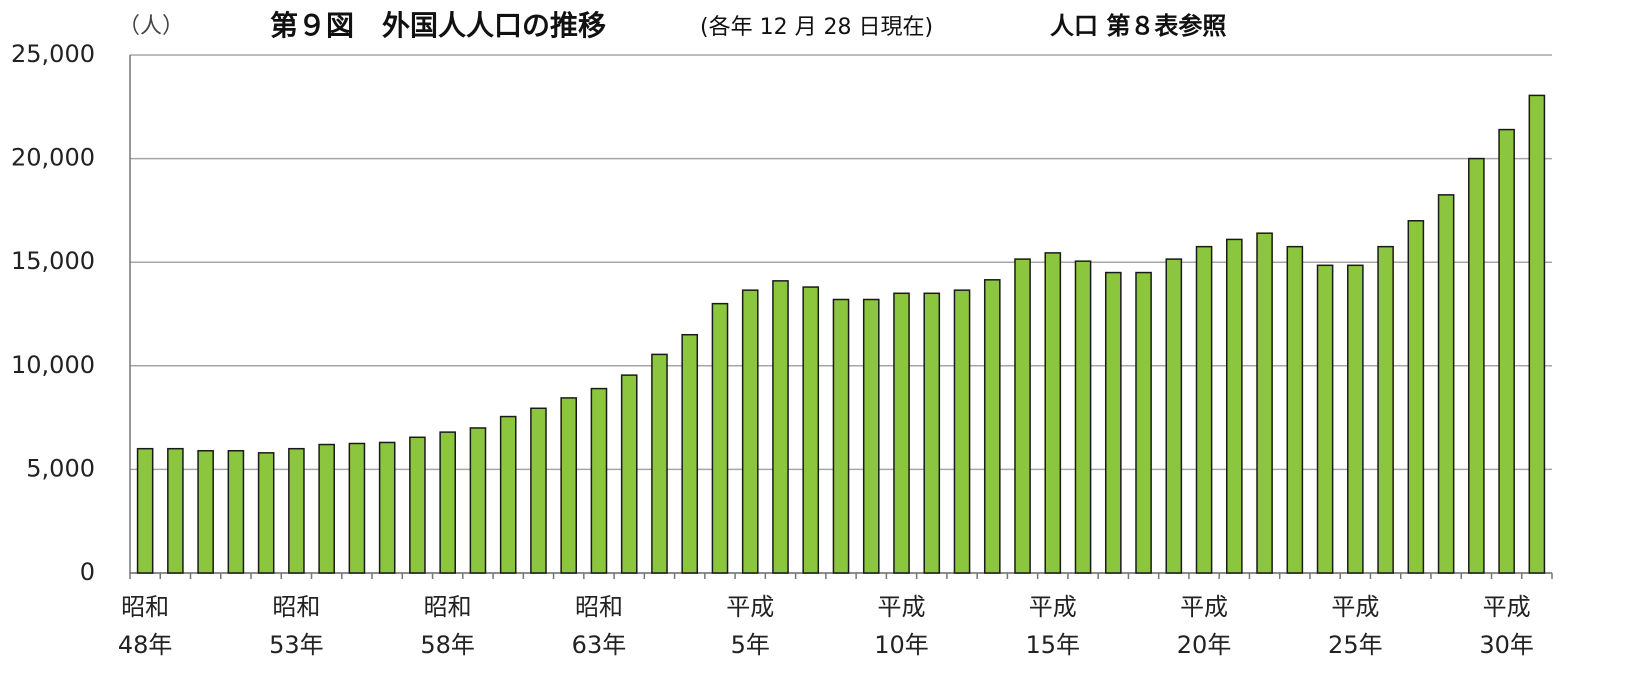 The image size is (1638, 697). Describe the element at coordinates (1506, 626) in the screenshot. I see `x-tick-label: 平成 30年` at that location.